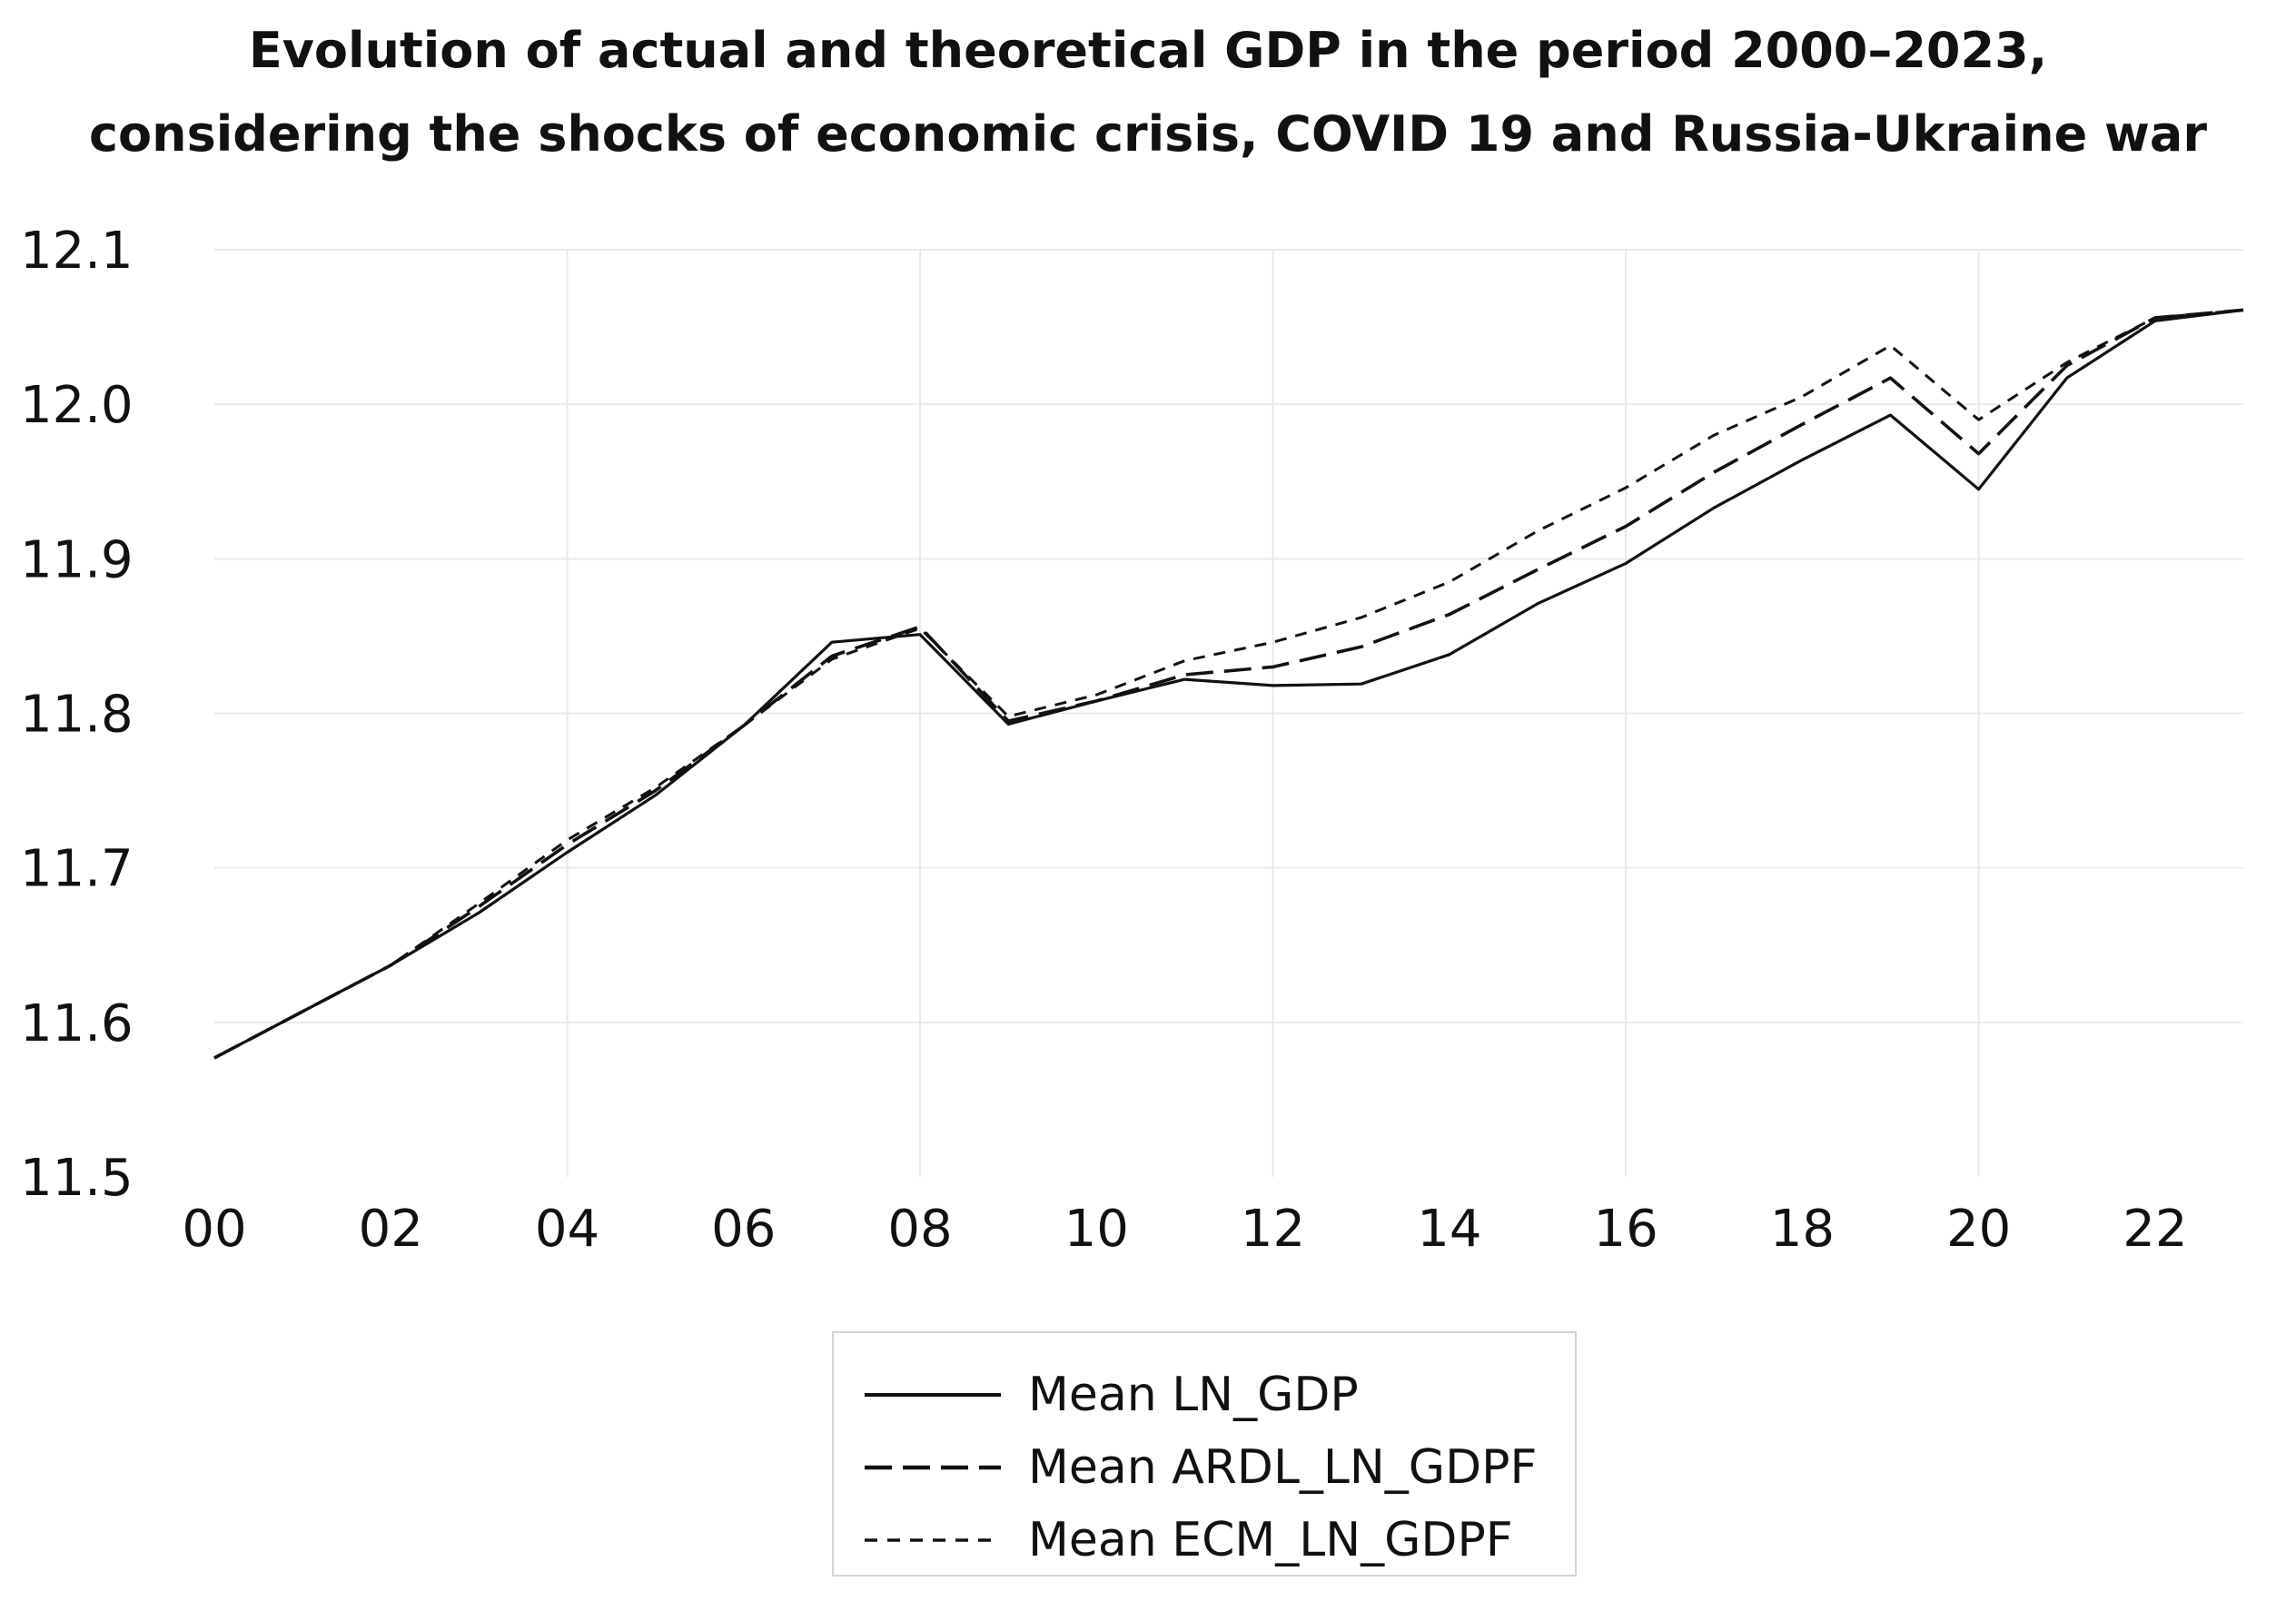 This screenshot has height=1611, width=2296. Describe the element at coordinates (1096, 1230) in the screenshot. I see `x-tick-label: 10` at that location.